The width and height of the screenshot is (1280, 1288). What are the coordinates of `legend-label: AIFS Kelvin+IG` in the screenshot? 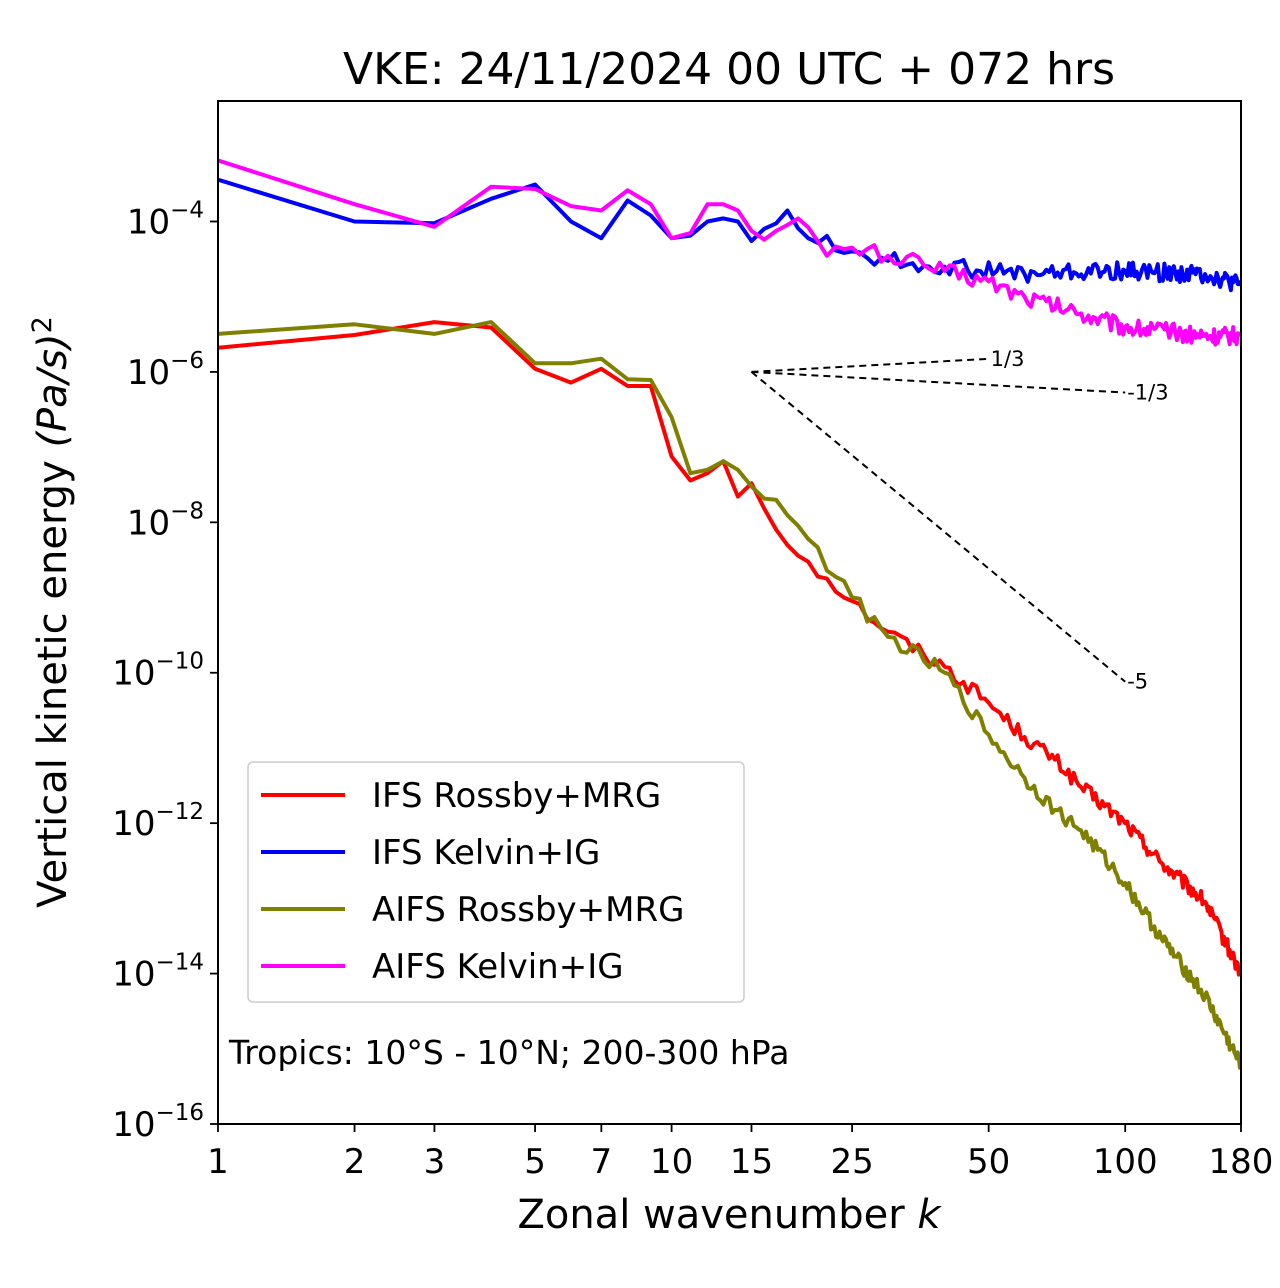 It's located at (498, 967).